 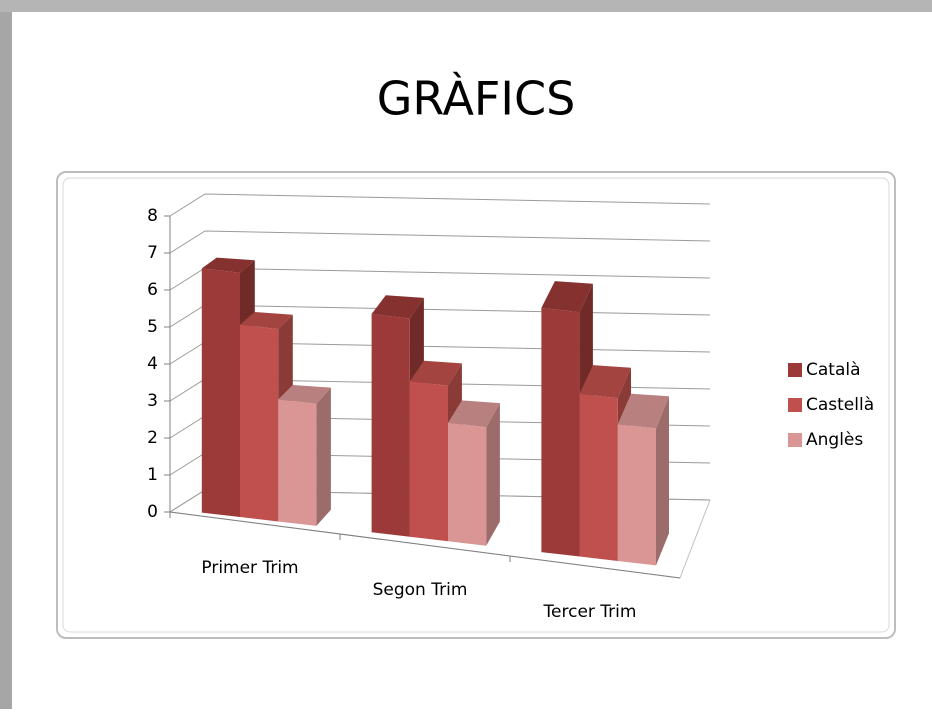 What do you see at coordinates (420, 590) in the screenshot?
I see `x-tick-label: Segon Trim` at bounding box center [420, 590].